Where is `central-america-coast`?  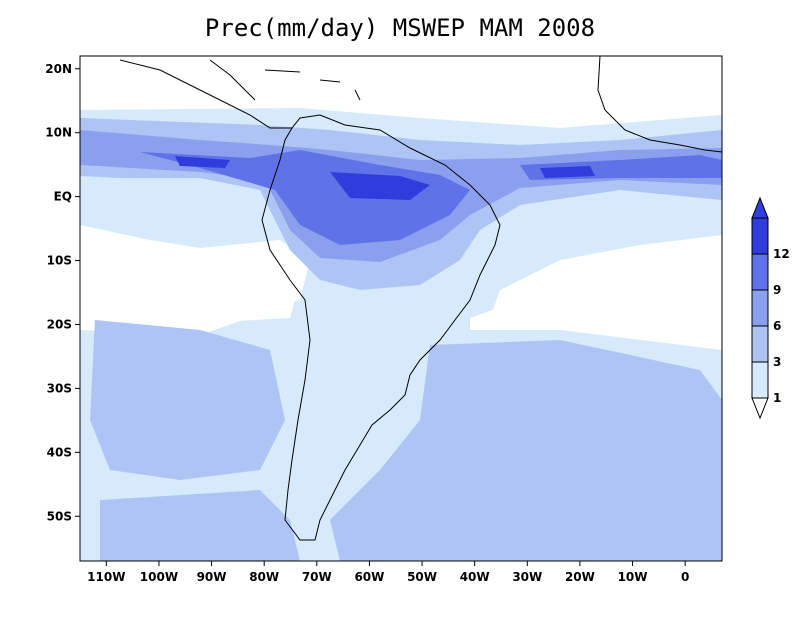
central-america-coast is located at coordinates (205, 94).